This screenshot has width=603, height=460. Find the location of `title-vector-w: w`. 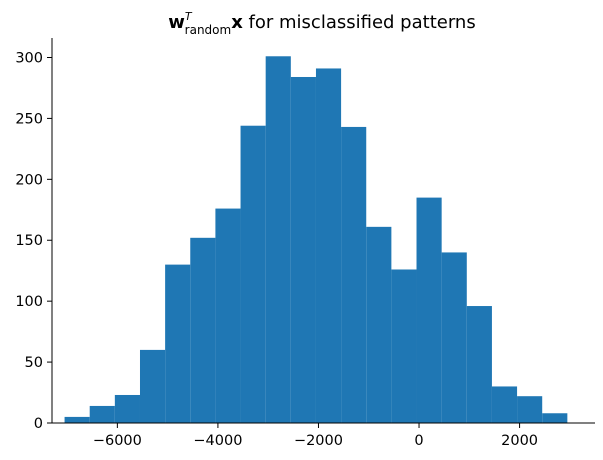

title-vector-w: w is located at coordinates (176, 22).